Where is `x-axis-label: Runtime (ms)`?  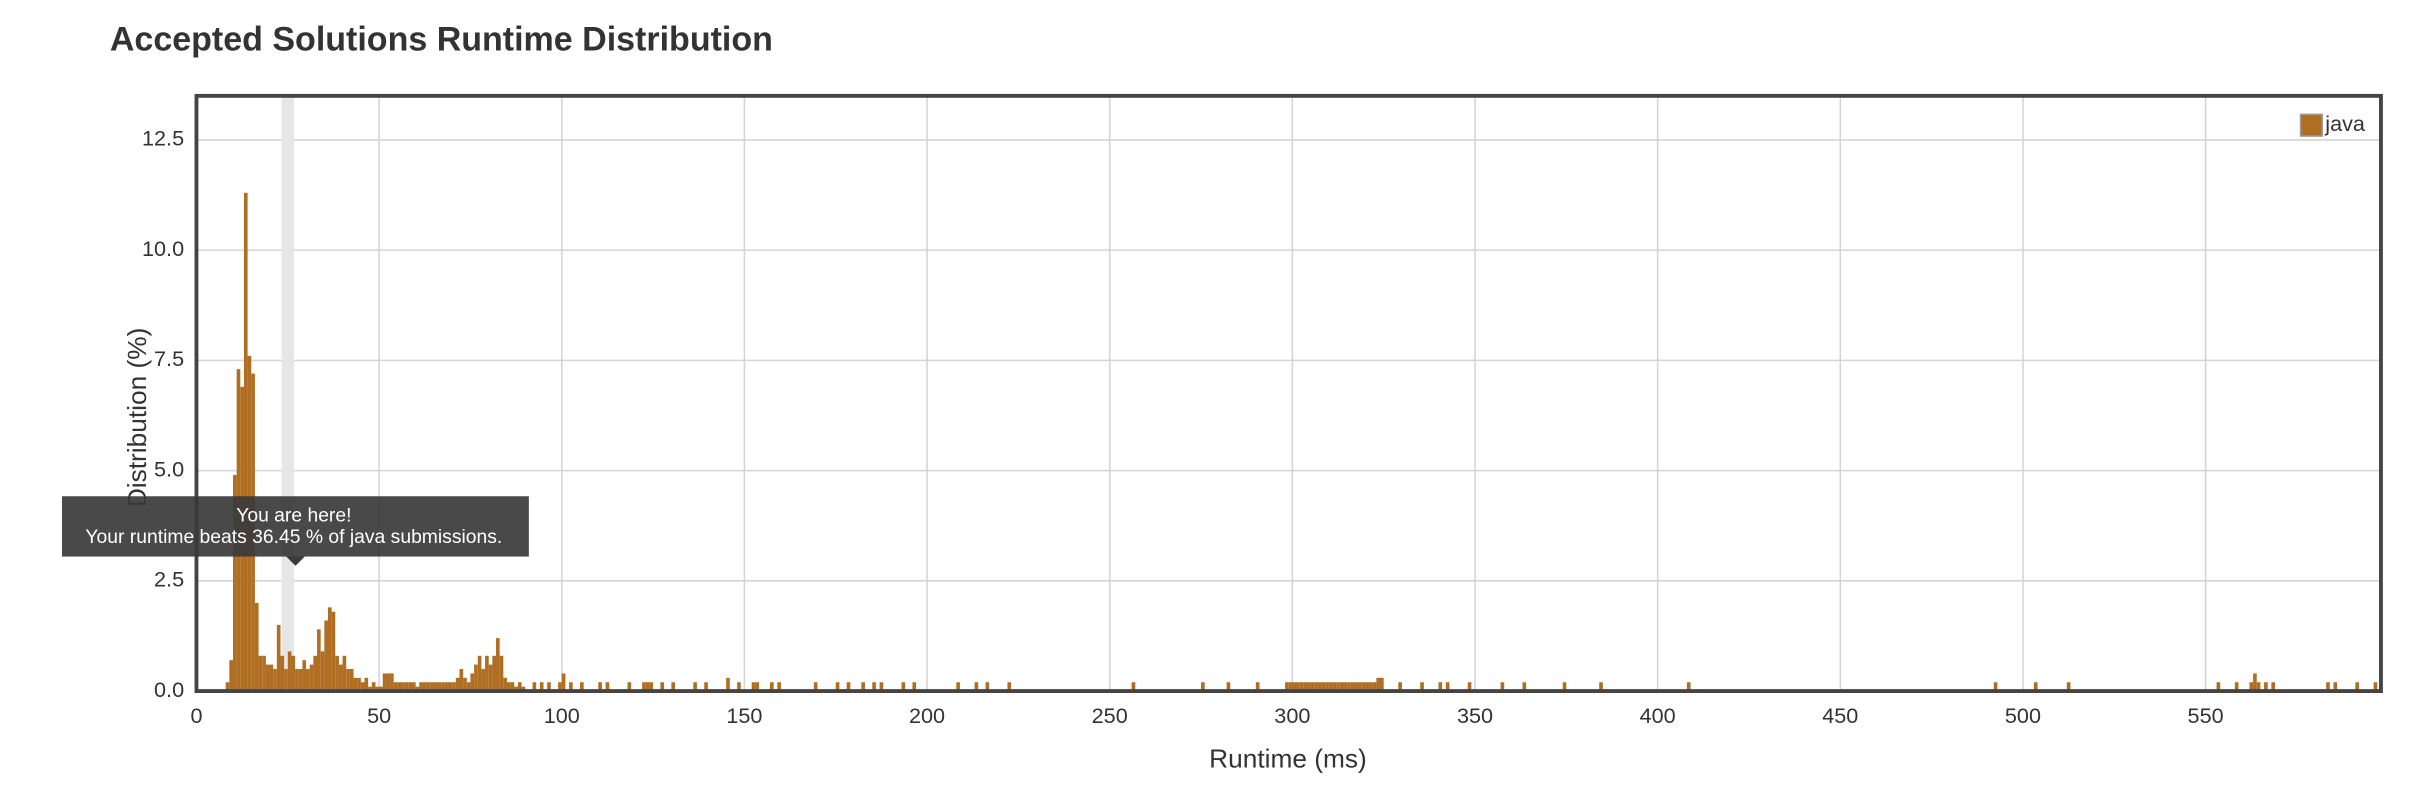 x-axis-label: Runtime (ms) is located at coordinates (1288, 759).